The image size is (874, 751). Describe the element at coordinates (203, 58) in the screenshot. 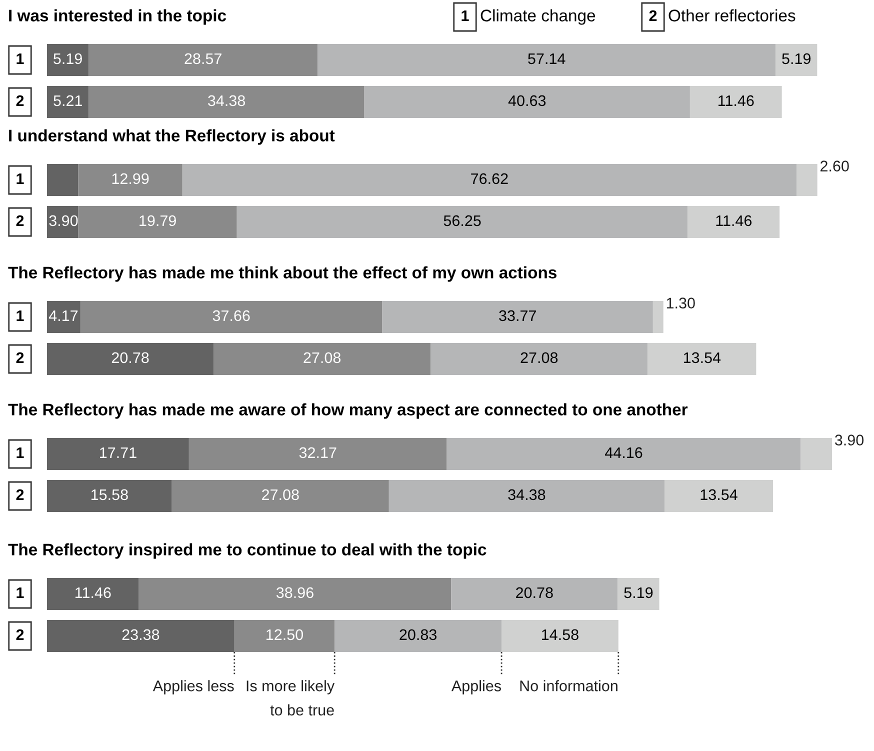

I see `data-label: 28.57` at that location.